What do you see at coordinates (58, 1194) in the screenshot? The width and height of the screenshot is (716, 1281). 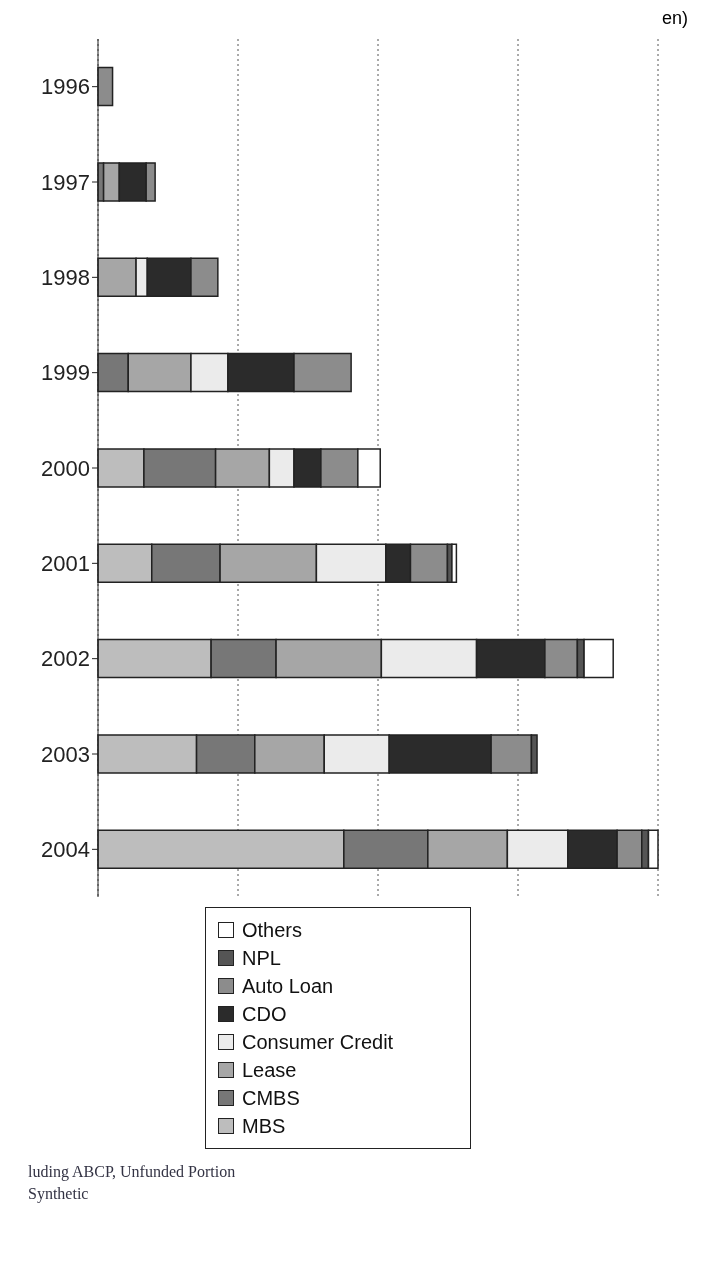 I see `text: Synthetic` at bounding box center [58, 1194].